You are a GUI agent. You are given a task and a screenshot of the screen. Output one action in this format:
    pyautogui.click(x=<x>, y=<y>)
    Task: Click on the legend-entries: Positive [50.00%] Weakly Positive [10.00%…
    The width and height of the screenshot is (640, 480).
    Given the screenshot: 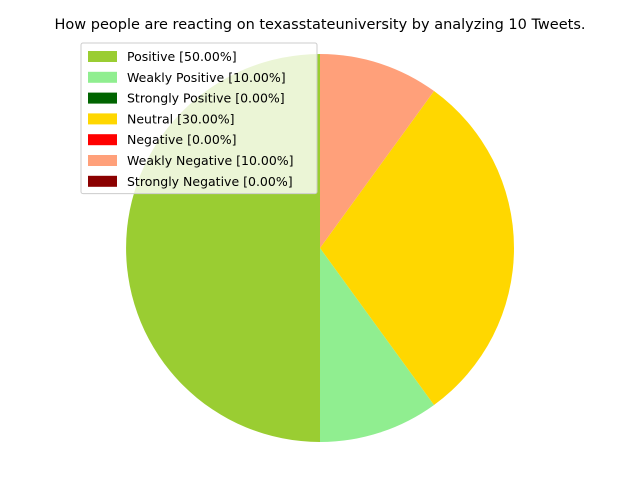 What is the action you would take?
    pyautogui.click(x=191, y=119)
    